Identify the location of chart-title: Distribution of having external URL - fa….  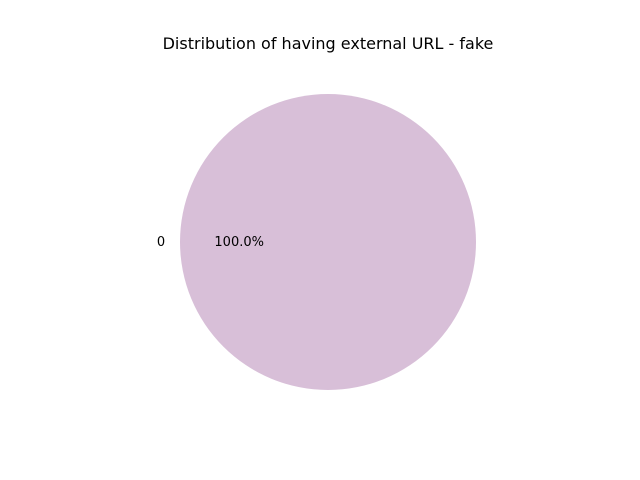
(328, 43).